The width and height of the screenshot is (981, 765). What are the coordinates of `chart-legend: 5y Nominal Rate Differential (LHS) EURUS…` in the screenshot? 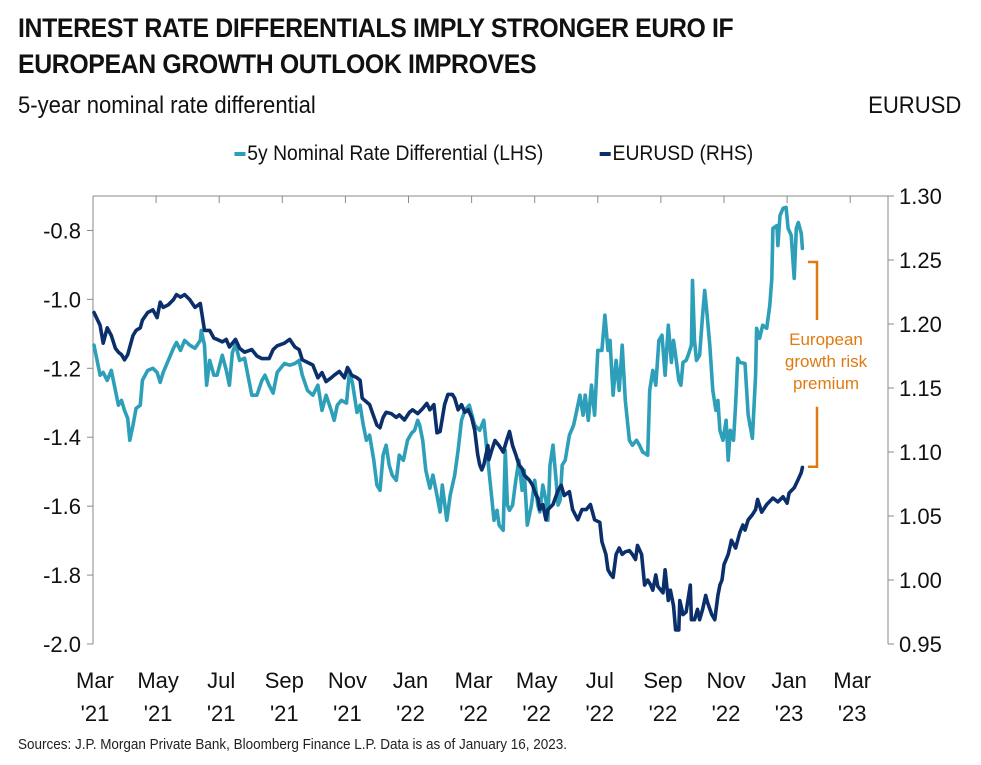 It's located at (490, 154).